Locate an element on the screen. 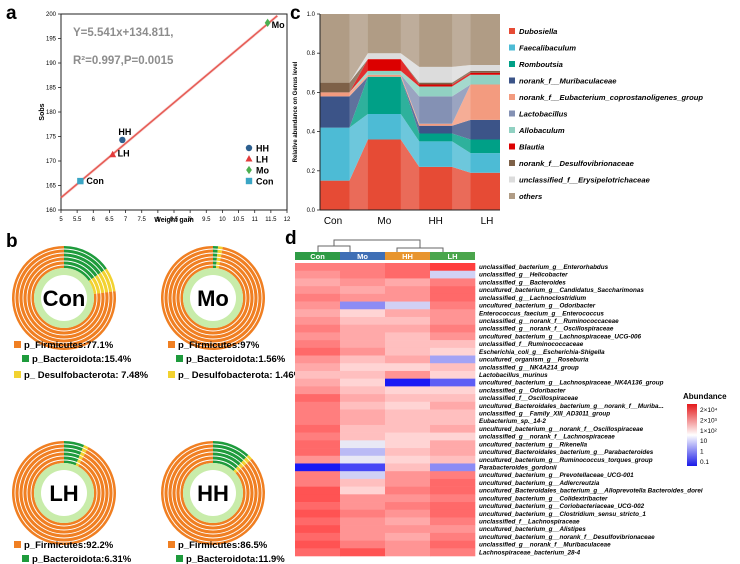  y-tick-label: 180 is located at coordinates (51, 113).